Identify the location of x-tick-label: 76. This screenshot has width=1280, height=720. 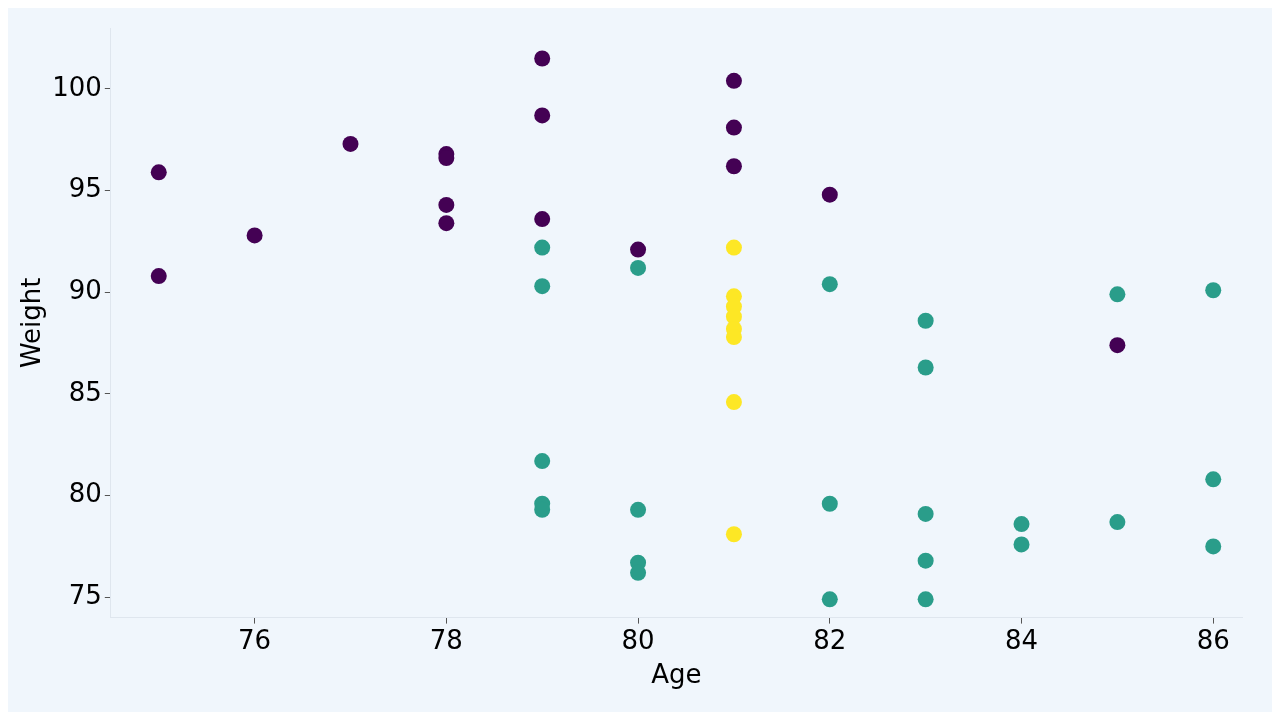
(255, 639).